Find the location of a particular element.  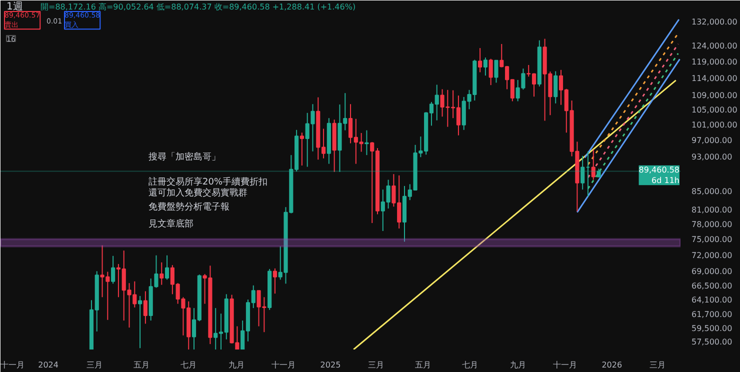

y-tick-label: 66,500.00 is located at coordinates (712, 285).